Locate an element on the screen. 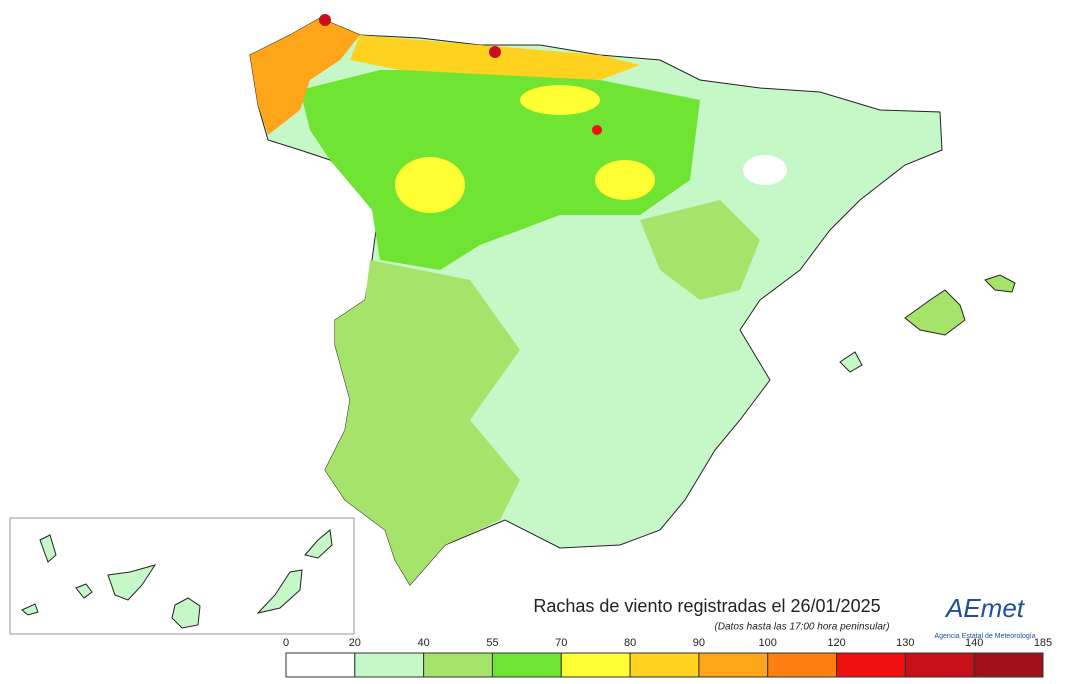 The width and height of the screenshot is (1081, 684). balearic-islands is located at coordinates (927, 323).